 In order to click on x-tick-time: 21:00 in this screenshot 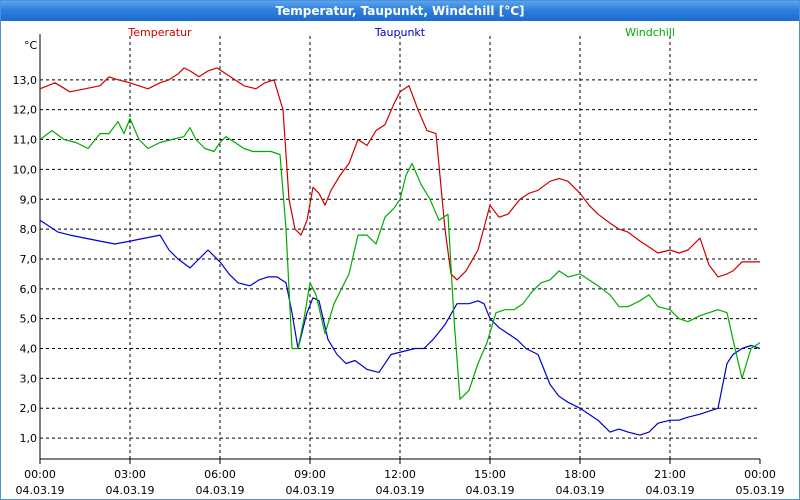, I will do `click(670, 474)`.